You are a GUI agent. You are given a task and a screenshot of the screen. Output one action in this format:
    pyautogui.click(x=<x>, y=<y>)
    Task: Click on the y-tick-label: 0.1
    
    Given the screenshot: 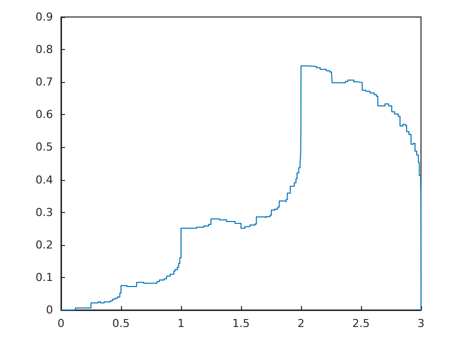 What is the action you would take?
    pyautogui.click(x=44, y=277)
    